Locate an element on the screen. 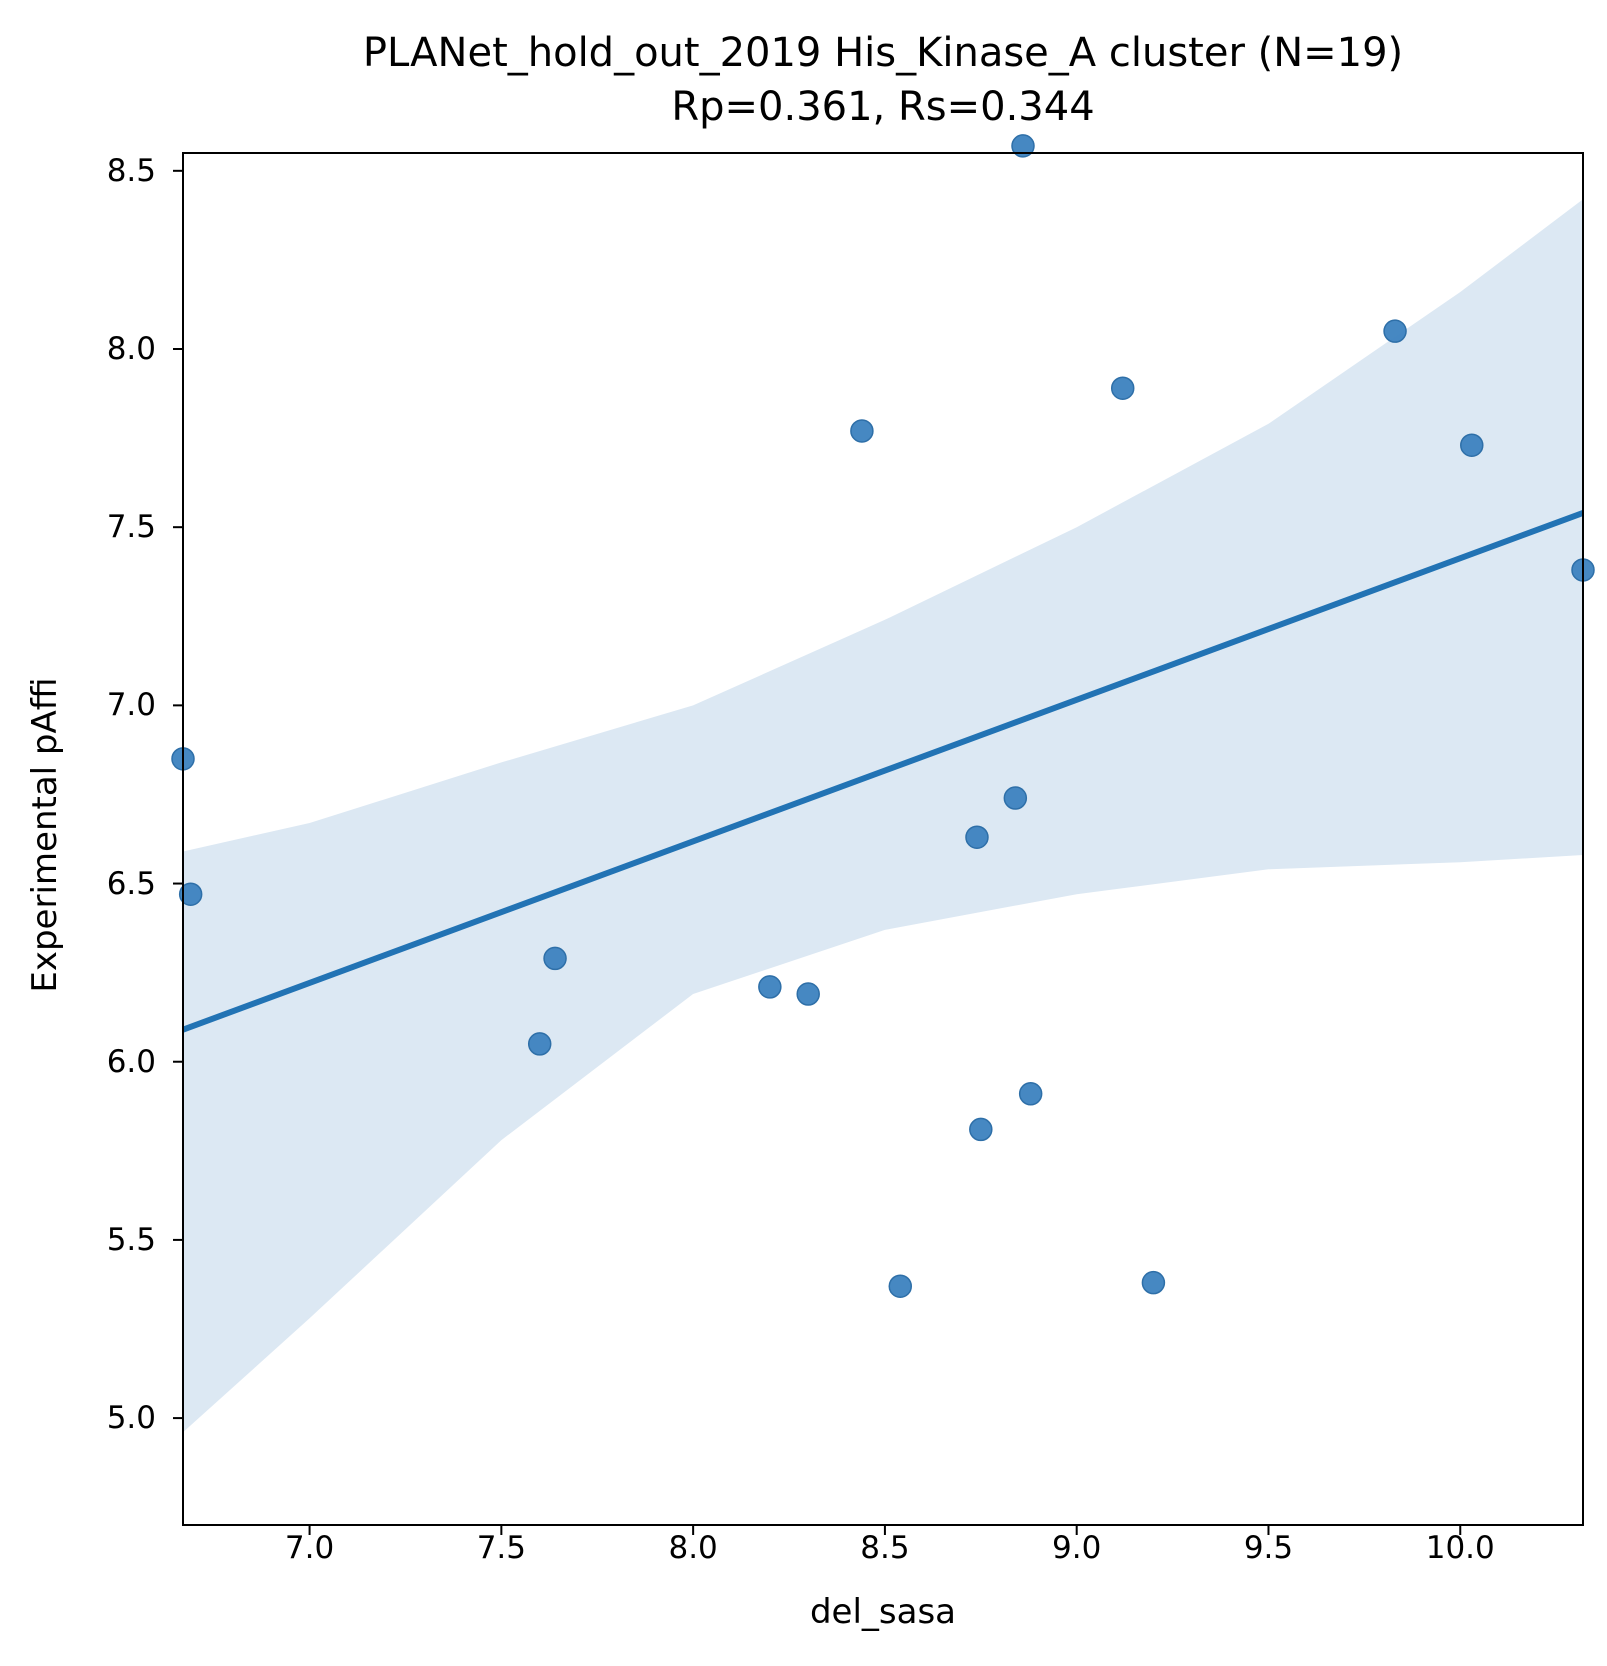 The height and width of the screenshot is (1666, 1607). y-tick-label: 7.5 is located at coordinates (131, 527).